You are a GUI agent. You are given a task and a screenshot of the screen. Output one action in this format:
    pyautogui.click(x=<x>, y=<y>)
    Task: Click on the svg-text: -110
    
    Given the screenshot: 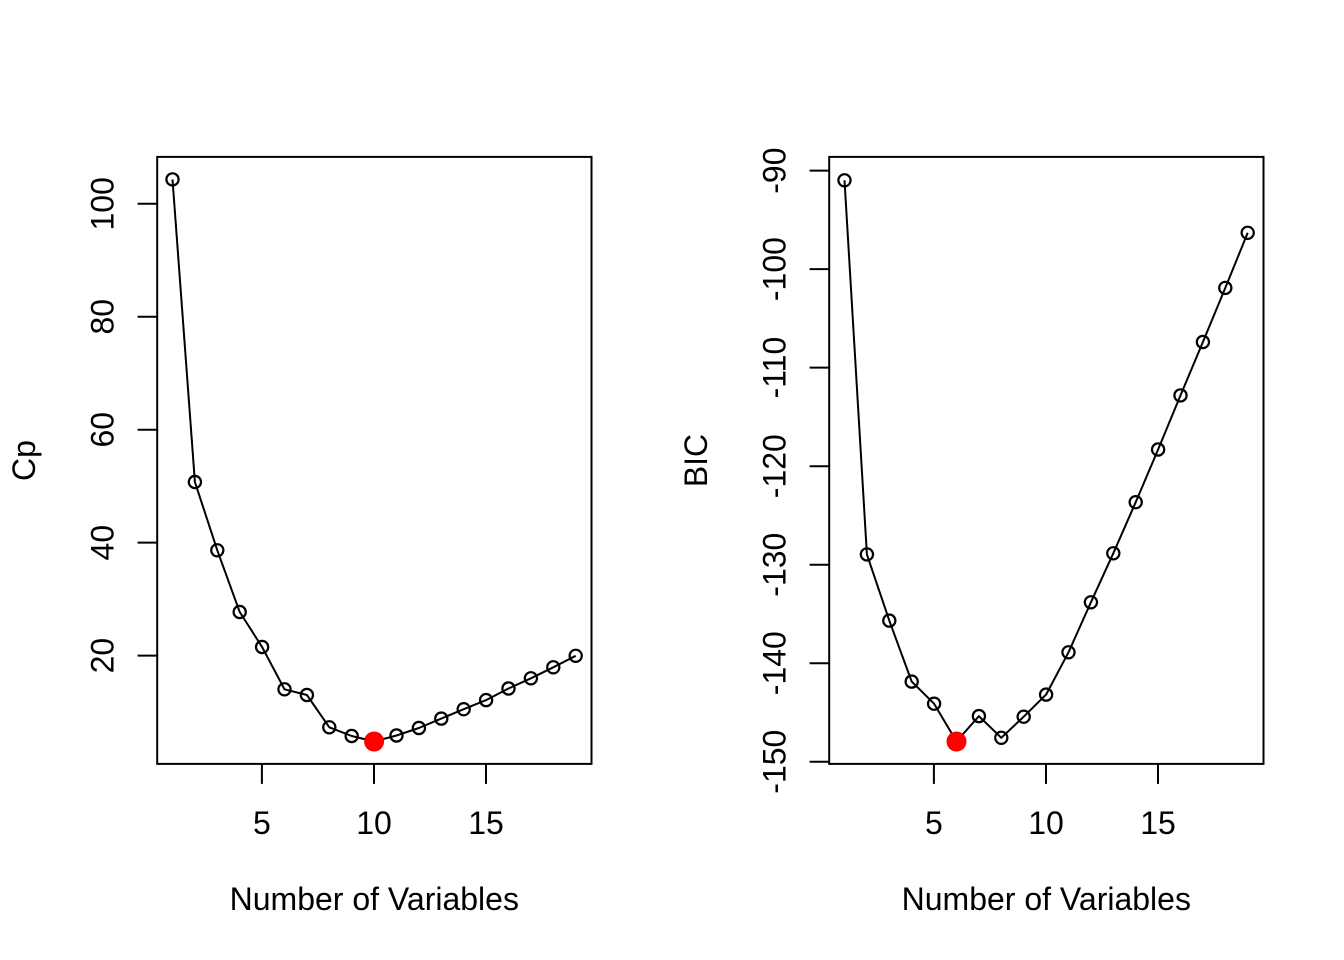 What is the action you would take?
    pyautogui.click(x=774, y=368)
    